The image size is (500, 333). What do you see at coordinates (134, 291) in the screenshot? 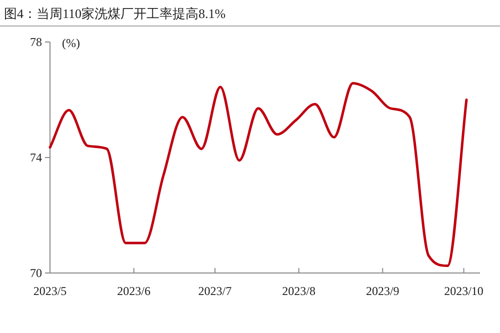
I see `x-tick-label: 2023/6` at bounding box center [134, 291].